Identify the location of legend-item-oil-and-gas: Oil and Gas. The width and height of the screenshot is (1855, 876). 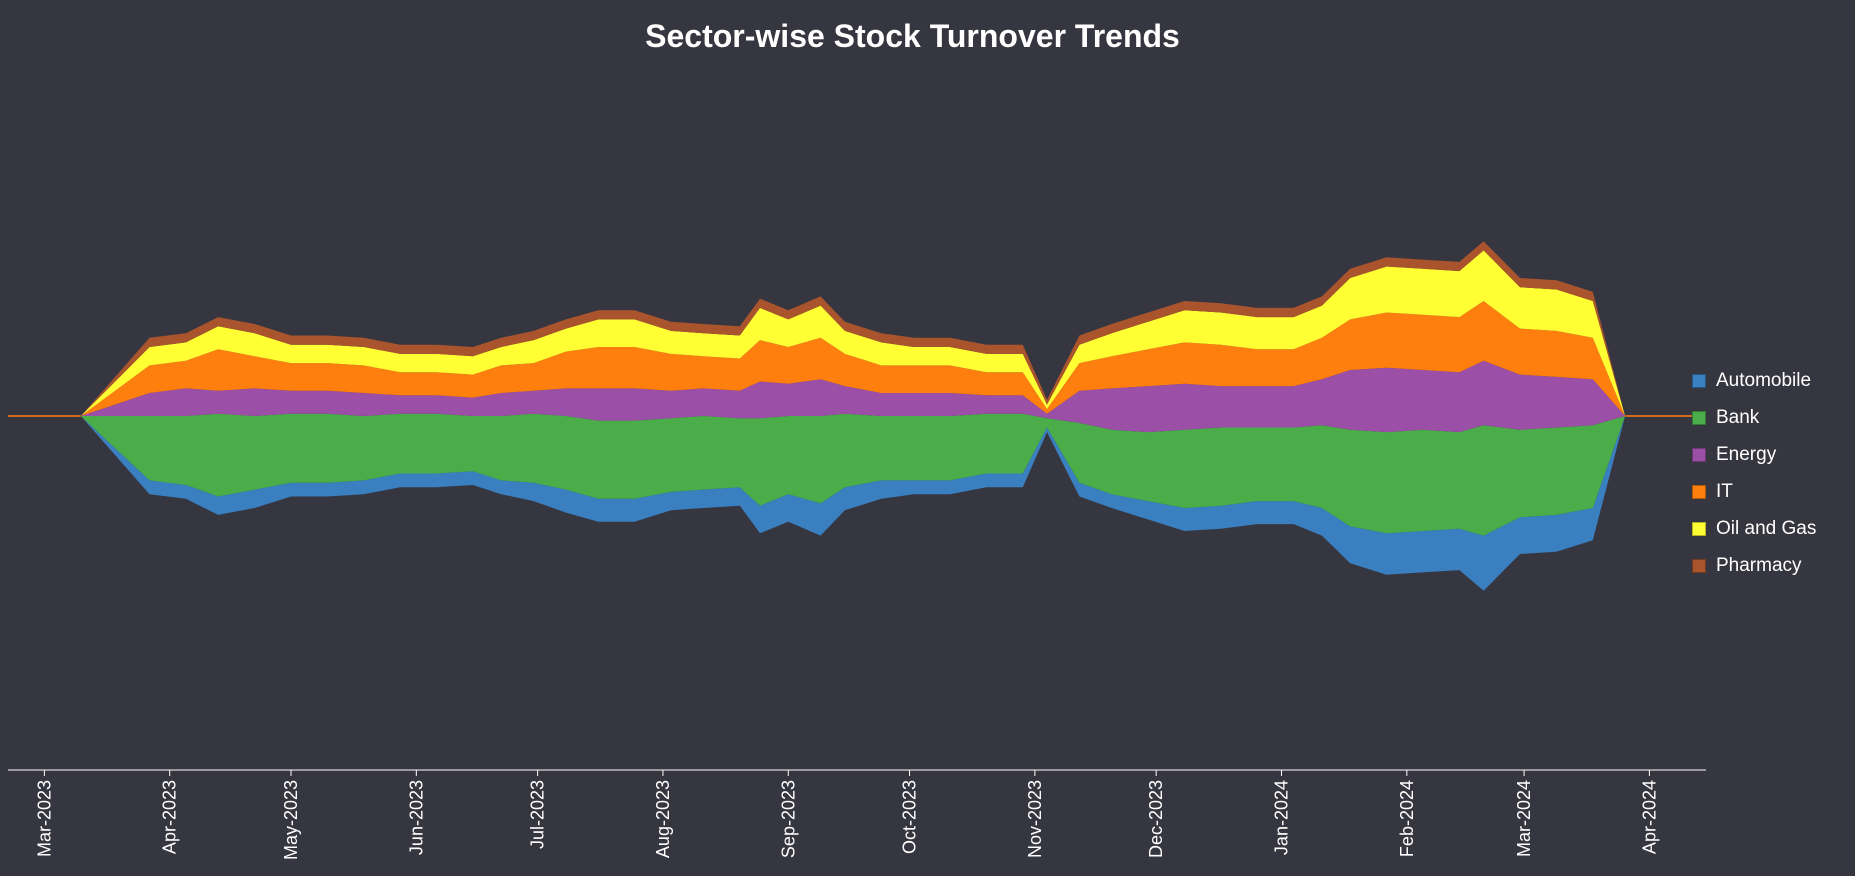
(1772, 528).